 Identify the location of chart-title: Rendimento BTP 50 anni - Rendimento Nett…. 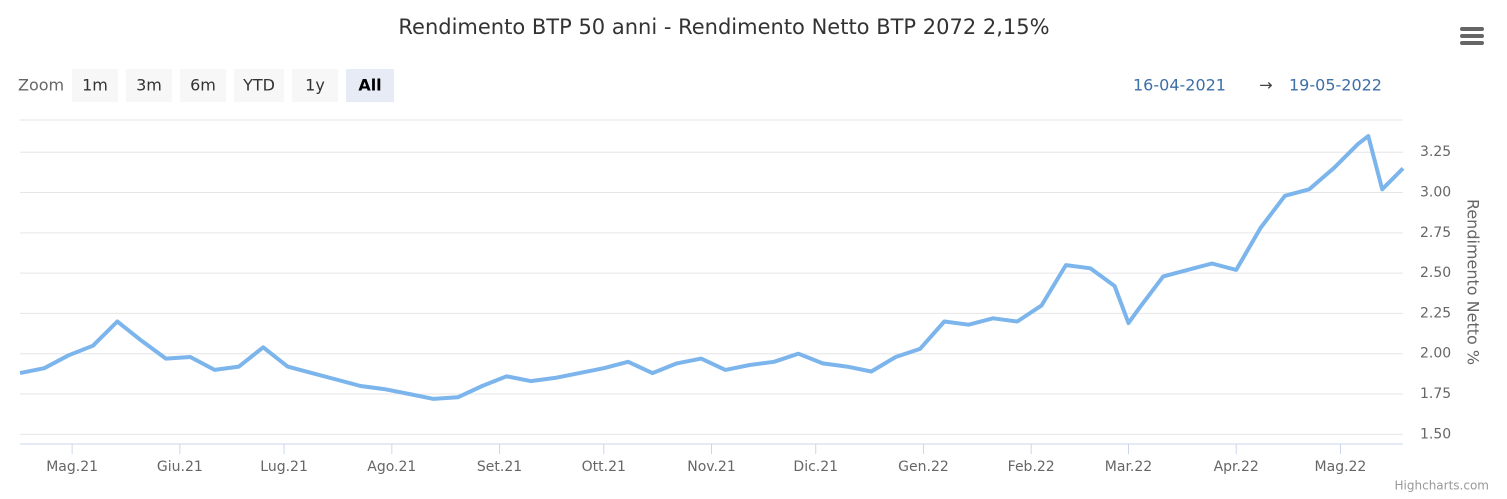
(723, 27).